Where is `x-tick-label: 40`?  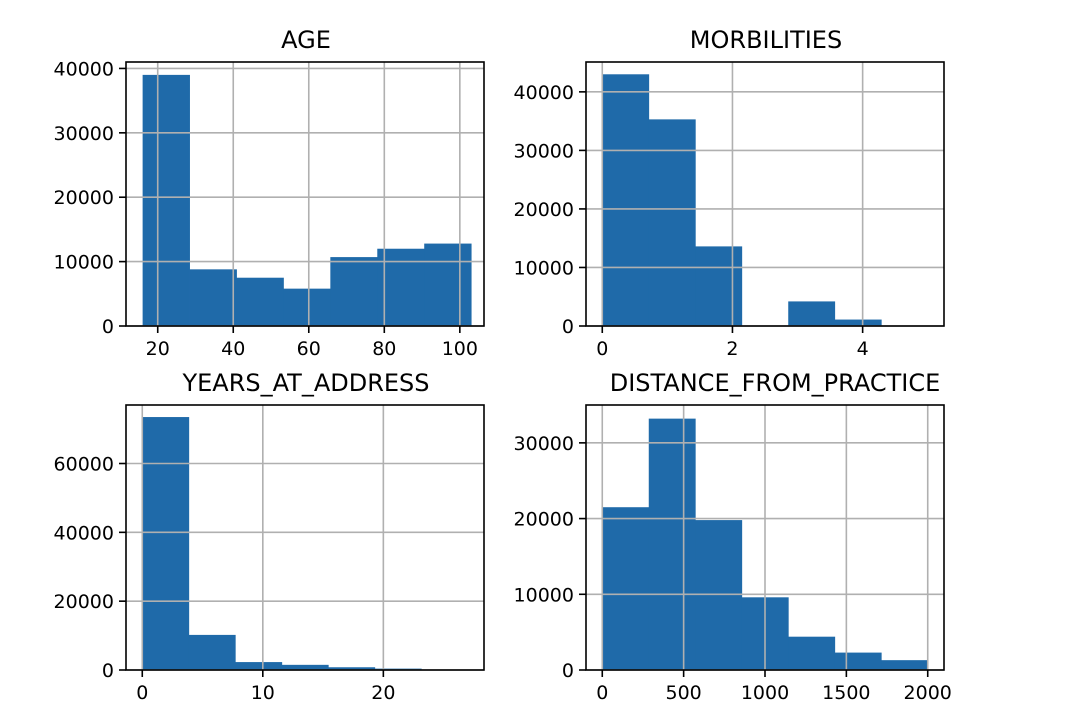 x-tick-label: 40 is located at coordinates (233, 349).